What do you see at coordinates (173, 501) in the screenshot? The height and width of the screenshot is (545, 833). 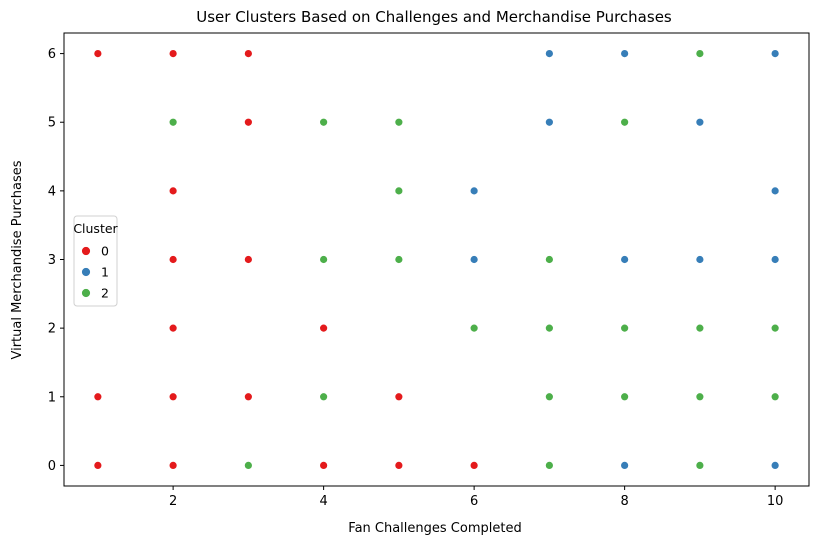 I see `x-tick-label: 2` at bounding box center [173, 501].